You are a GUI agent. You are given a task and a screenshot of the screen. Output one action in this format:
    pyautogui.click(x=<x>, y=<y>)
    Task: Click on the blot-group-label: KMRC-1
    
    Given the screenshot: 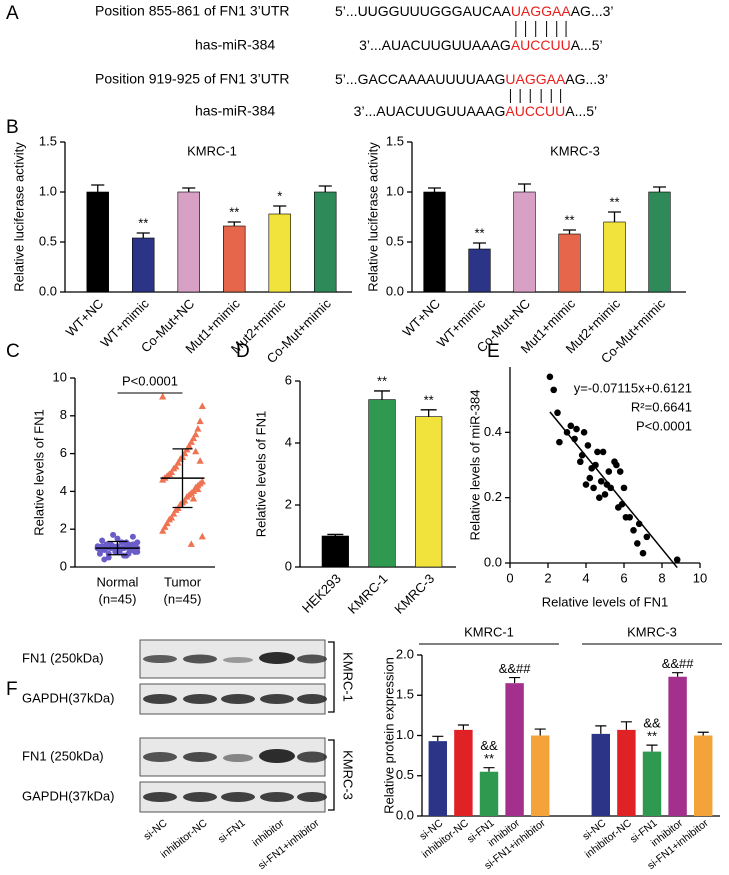 What is the action you would take?
    pyautogui.click(x=348, y=677)
    